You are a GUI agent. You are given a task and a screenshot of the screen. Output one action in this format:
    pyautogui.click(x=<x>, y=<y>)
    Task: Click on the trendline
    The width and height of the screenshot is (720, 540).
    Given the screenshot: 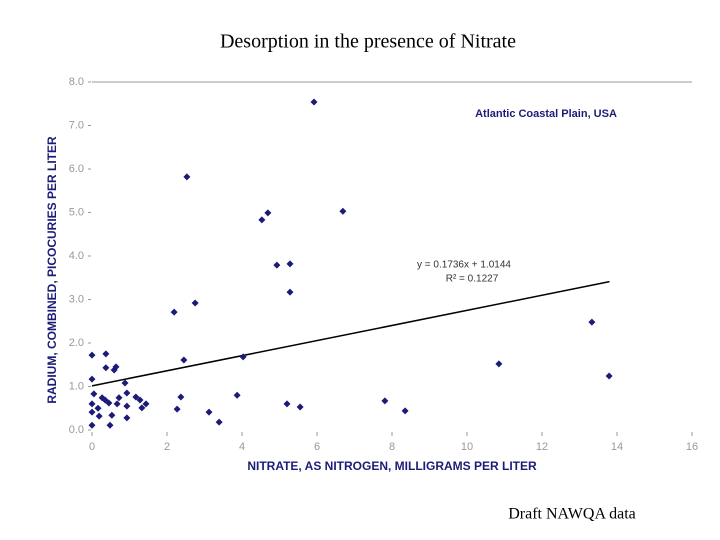 What is the action you would take?
    pyautogui.click(x=350, y=333)
    